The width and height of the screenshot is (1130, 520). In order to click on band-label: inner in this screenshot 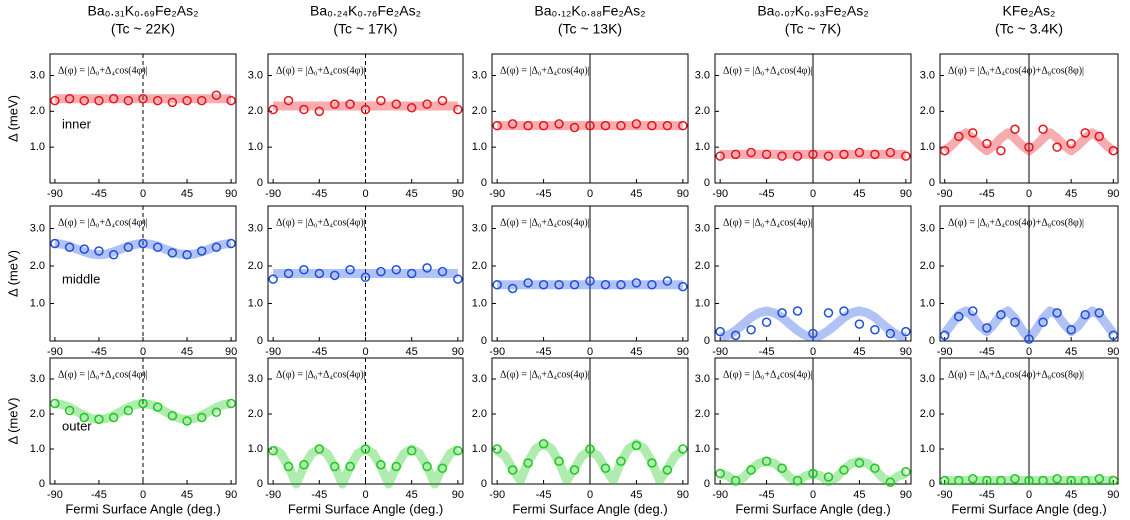, I will do `click(77, 123)`.